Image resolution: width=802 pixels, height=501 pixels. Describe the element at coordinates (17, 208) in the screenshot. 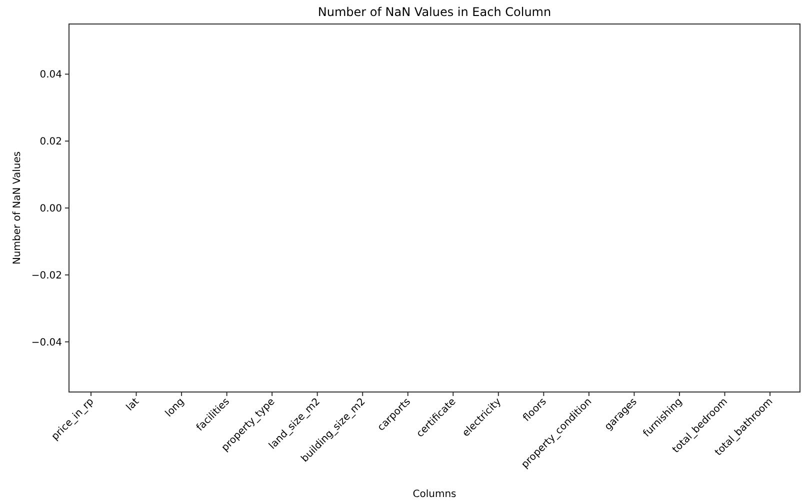

I see `y-axis-title: Number of NaN Values` at that location.